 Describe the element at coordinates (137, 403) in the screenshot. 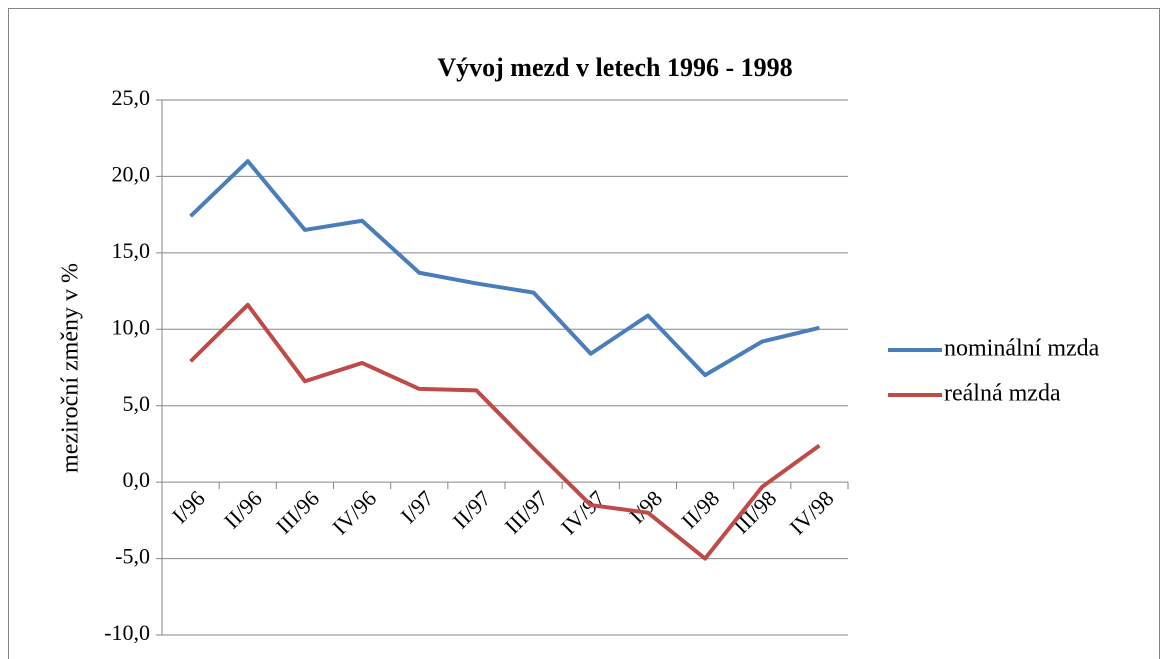

I see `y-tick-label: 5,0` at that location.